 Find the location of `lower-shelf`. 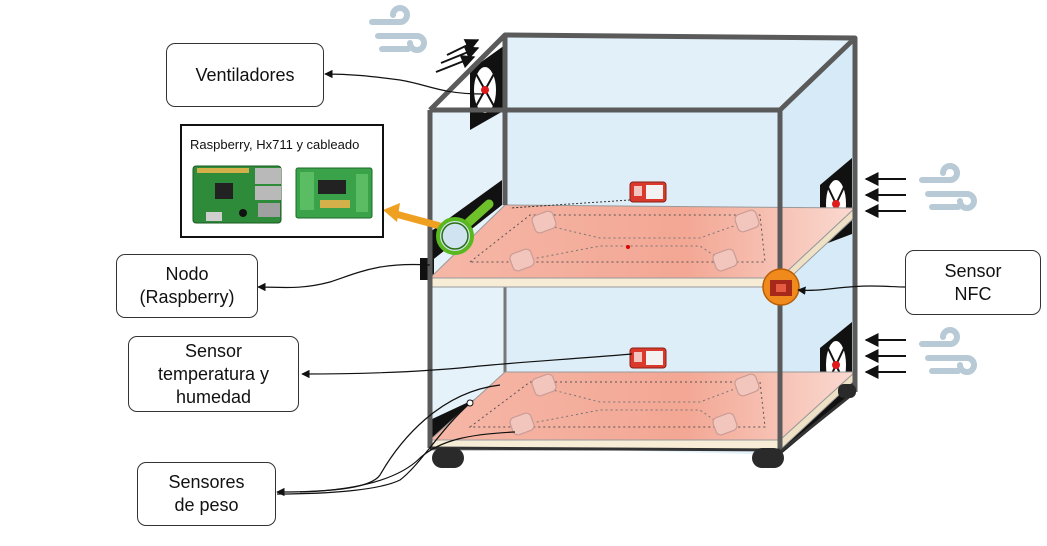

lower-shelf is located at coordinates (642, 411).